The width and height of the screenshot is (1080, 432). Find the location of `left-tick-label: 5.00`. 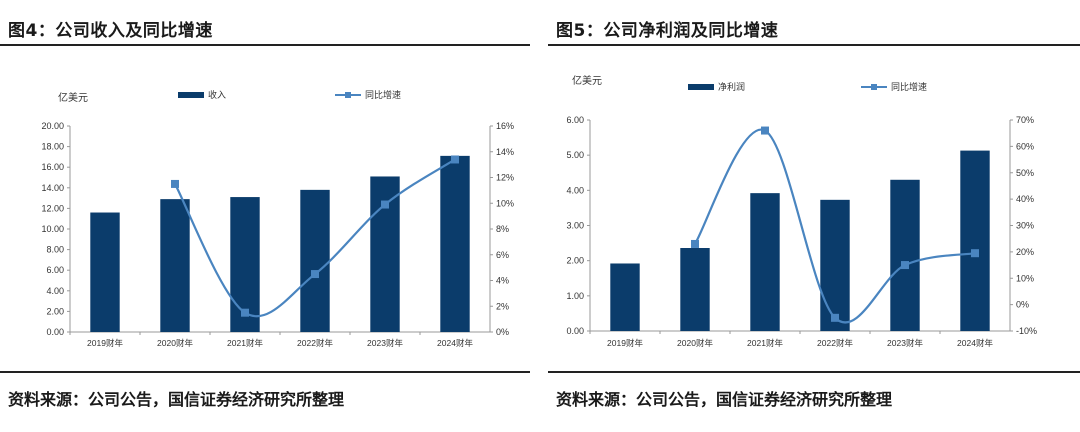

left-tick-label: 5.00 is located at coordinates (575, 155).